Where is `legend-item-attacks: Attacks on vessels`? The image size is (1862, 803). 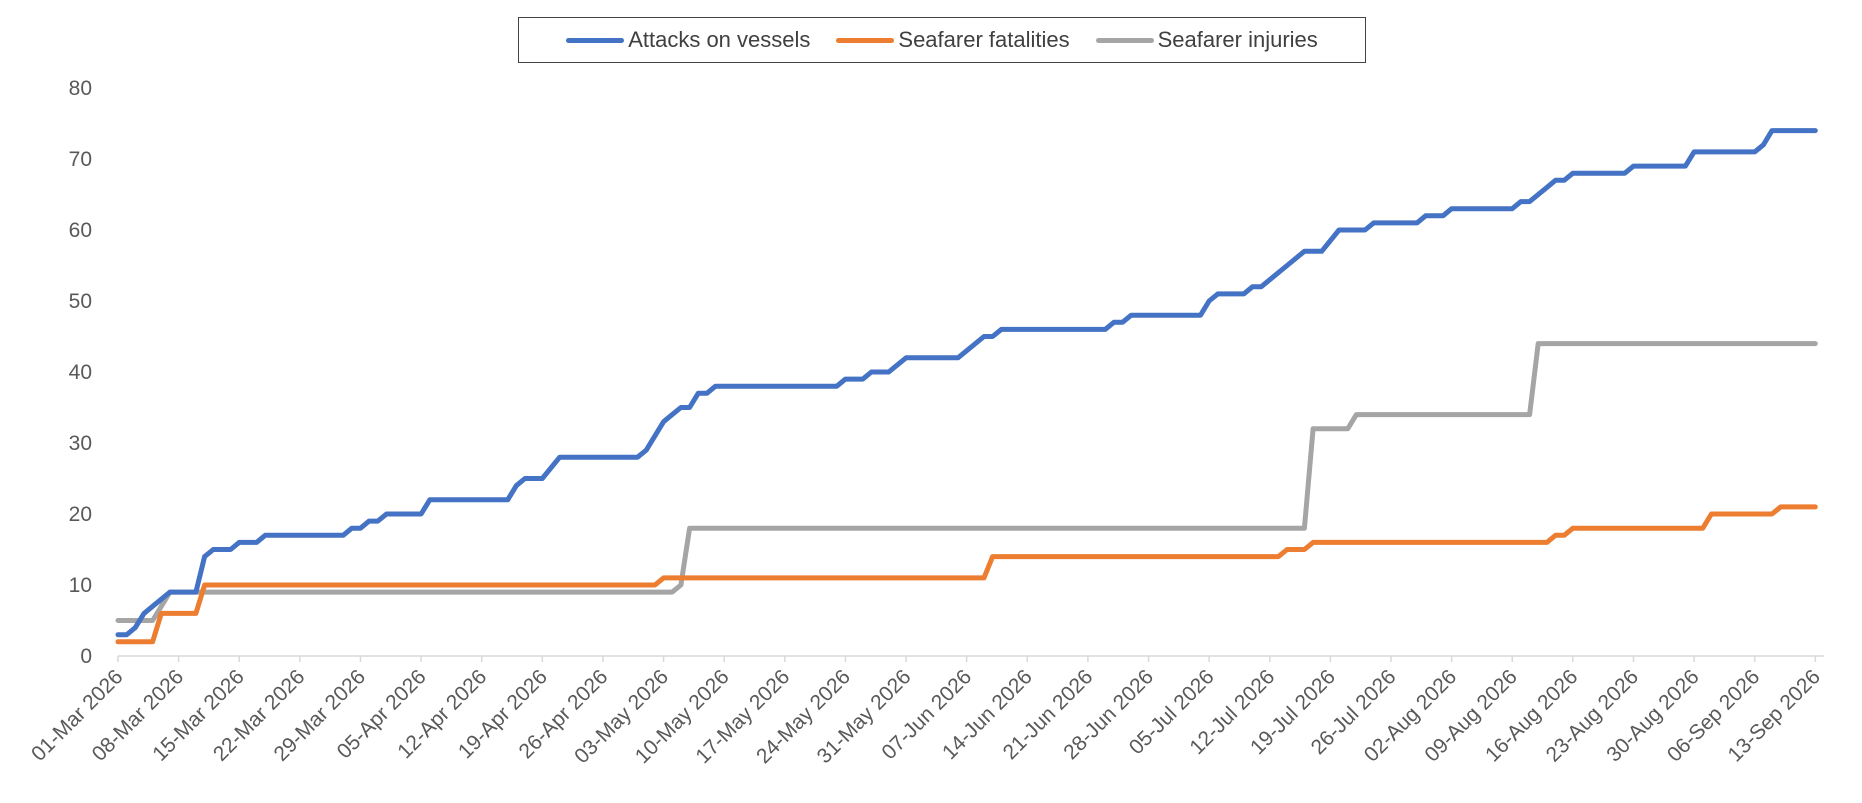 legend-item-attacks: Attacks on vessels is located at coordinates (688, 40).